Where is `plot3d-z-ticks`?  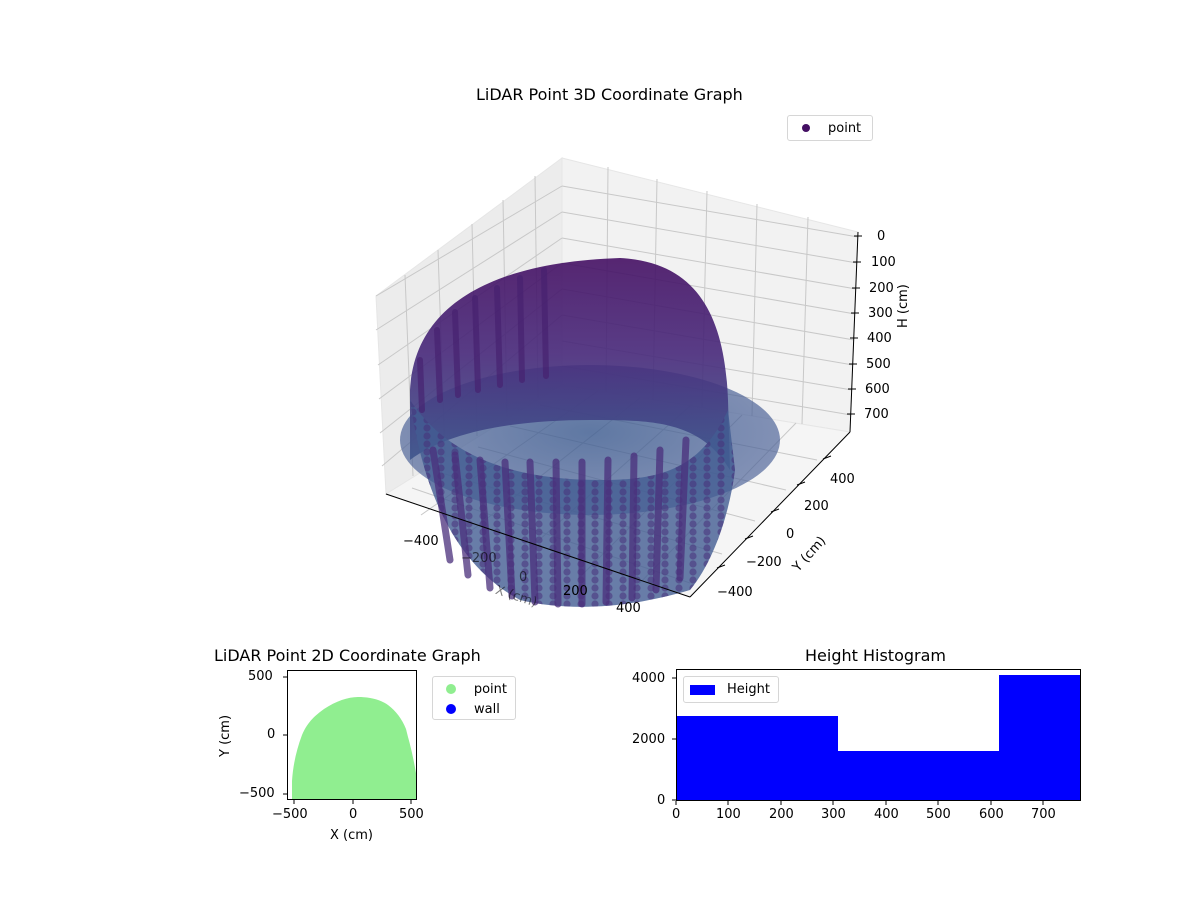
plot3d-z-ticks is located at coordinates (854, 325).